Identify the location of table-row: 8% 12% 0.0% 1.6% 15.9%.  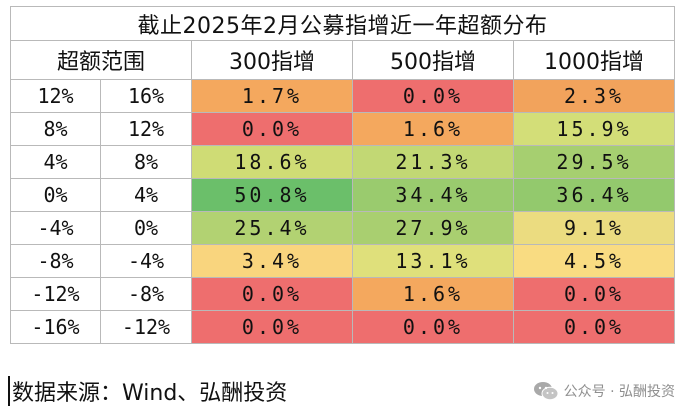
(343, 129).